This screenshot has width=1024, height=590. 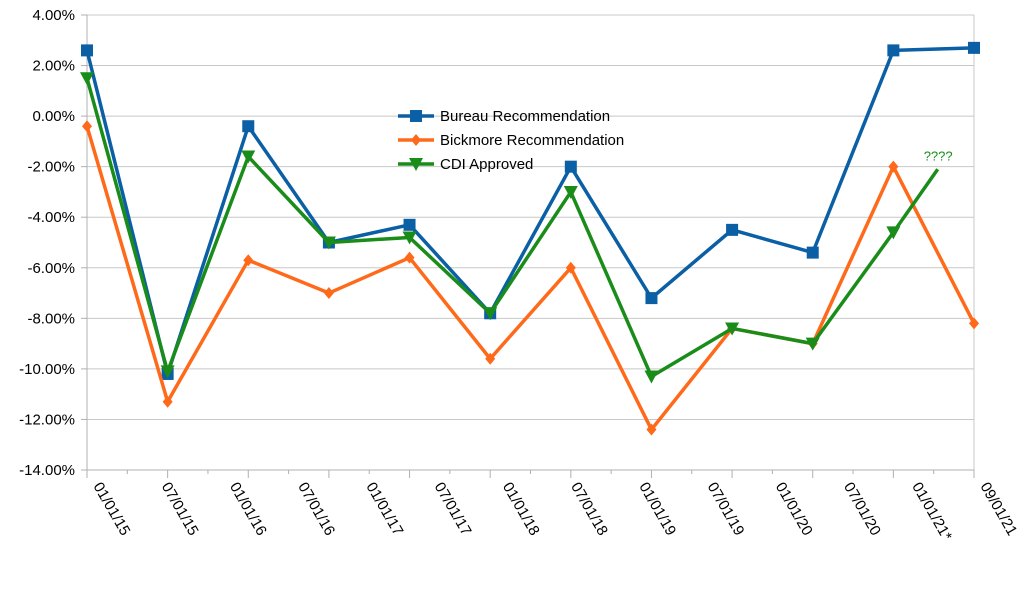 I want to click on y-tick-label: 2.00%, so click(x=53, y=66).